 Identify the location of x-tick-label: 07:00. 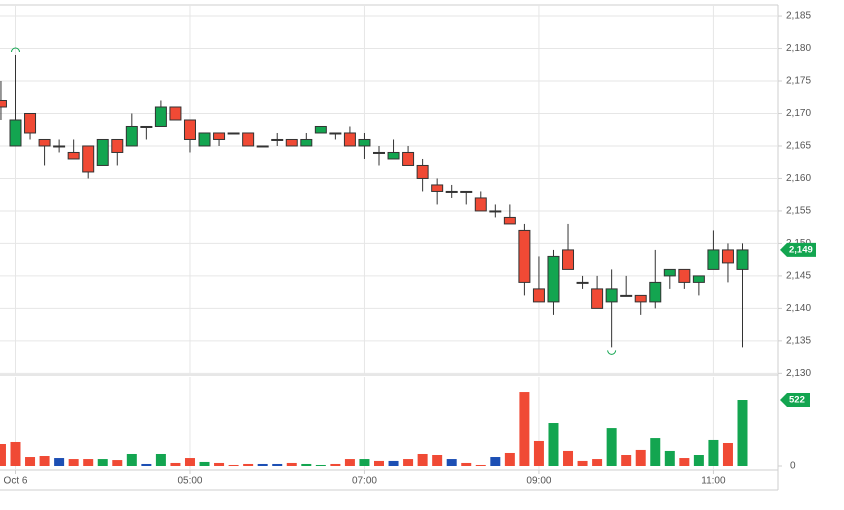
(364, 481).